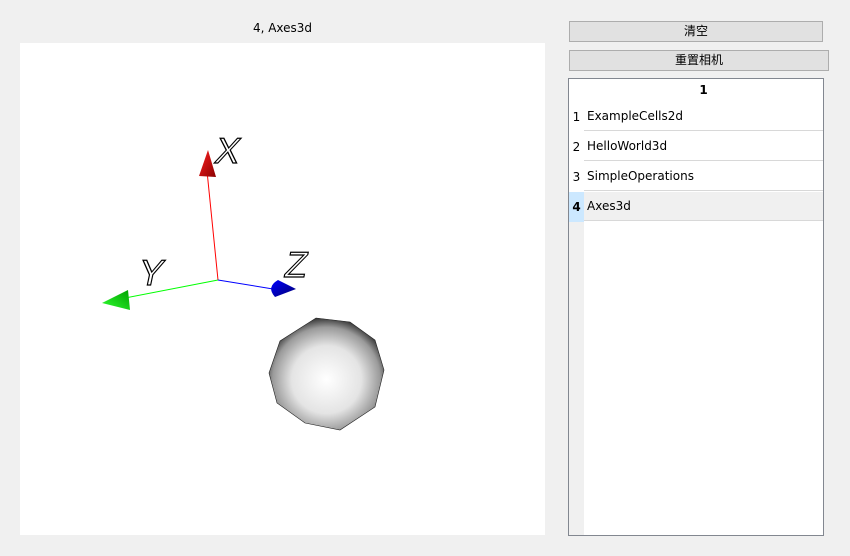 This screenshot has height=556, width=850. Describe the element at coordinates (282, 28) in the screenshot. I see `viewport-title: 4, Axes3d` at that location.